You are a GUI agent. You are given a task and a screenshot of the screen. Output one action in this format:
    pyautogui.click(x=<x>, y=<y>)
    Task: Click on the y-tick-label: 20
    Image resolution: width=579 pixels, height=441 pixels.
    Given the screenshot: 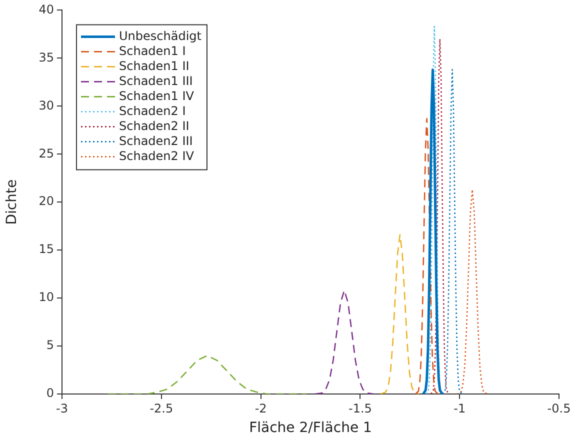 What is the action you would take?
    pyautogui.click(x=46, y=201)
    